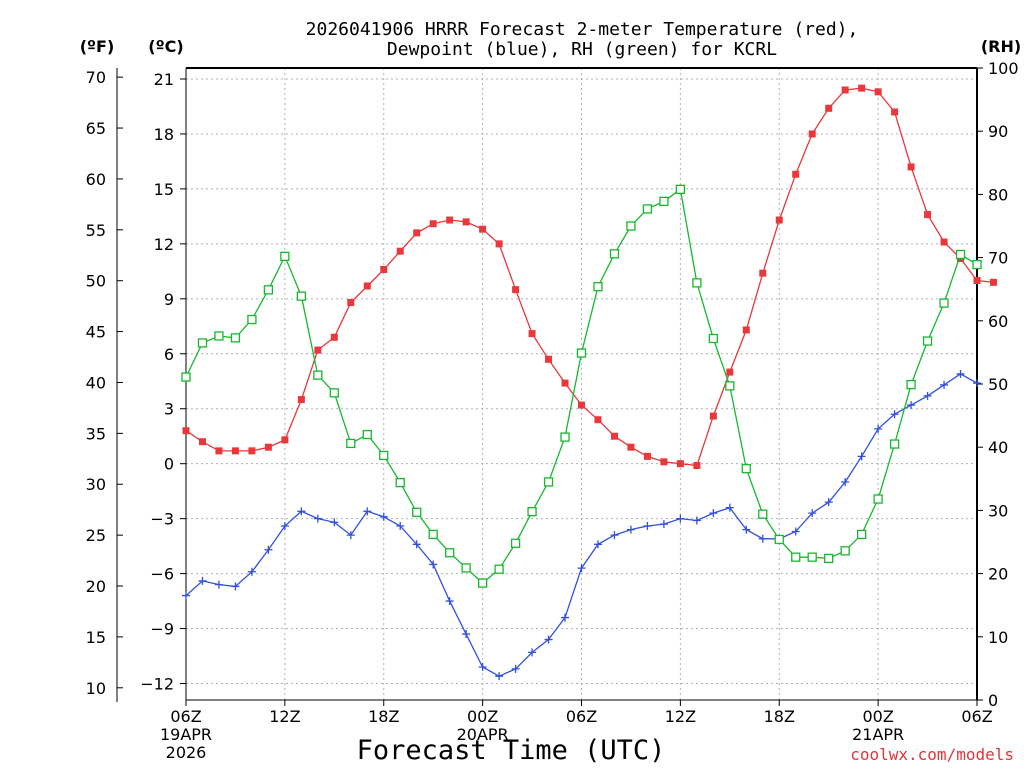 The width and height of the screenshot is (1024, 768). I want to click on rh-tick-label: 80, so click(998, 194).